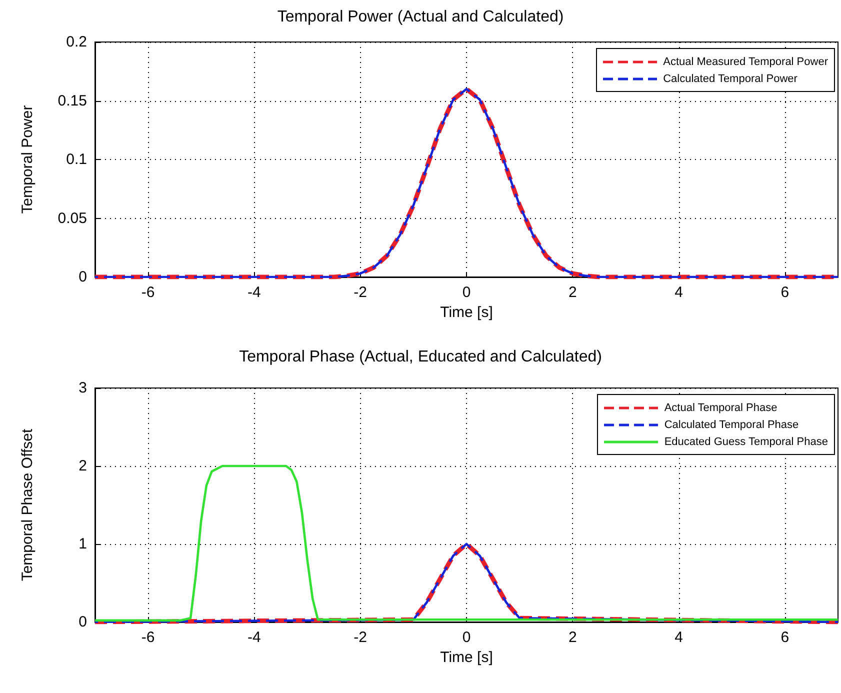 This screenshot has height=693, width=841. I want to click on y-axis-title: Temporal Power, so click(27, 159).